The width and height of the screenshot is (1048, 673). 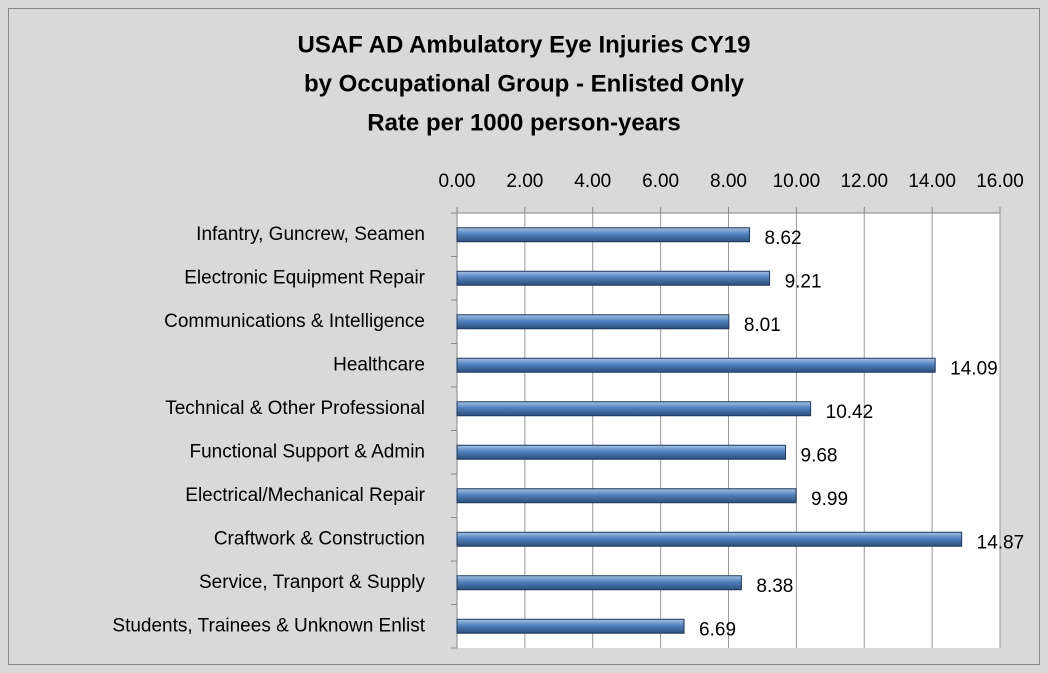 What do you see at coordinates (524, 44) in the screenshot?
I see `chart-title: USAF AD Ambulatory Eye Injuries CY19` at bounding box center [524, 44].